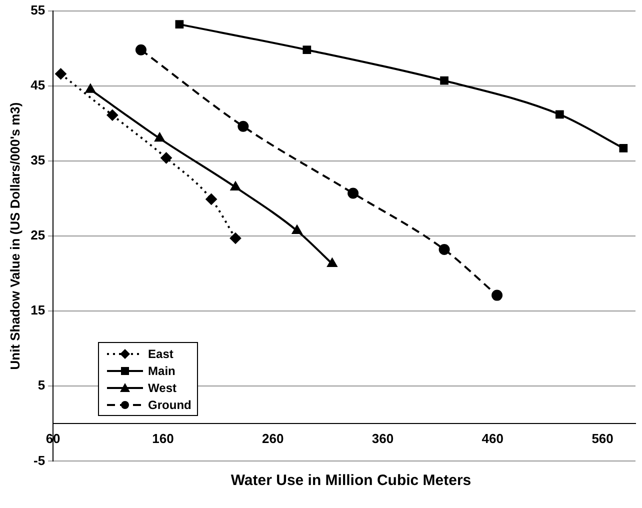 The image size is (642, 508). What do you see at coordinates (38, 10) in the screenshot?
I see `y-tick-label: 55` at bounding box center [38, 10].